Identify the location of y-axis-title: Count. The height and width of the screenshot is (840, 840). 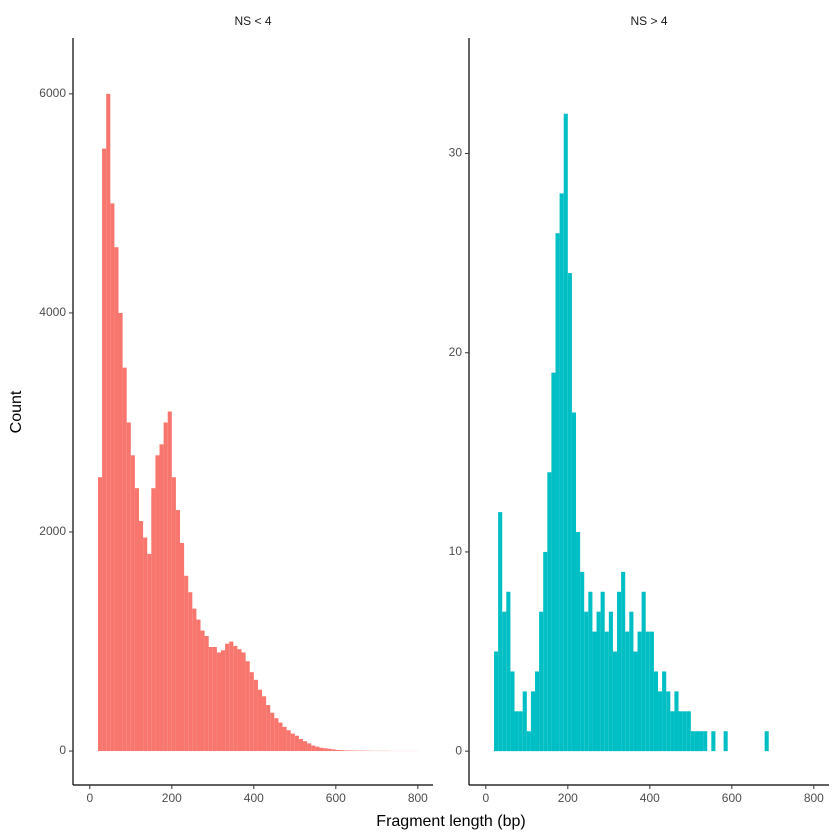
(16, 411).